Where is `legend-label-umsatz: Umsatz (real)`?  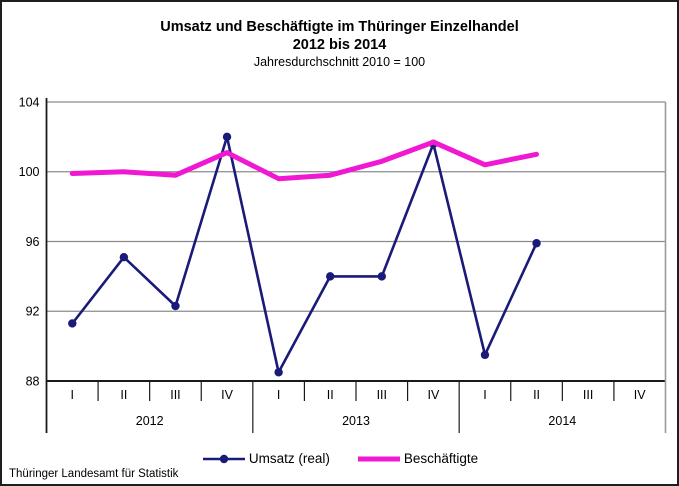
legend-label-umsatz: Umsatz (real) is located at coordinates (289, 458).